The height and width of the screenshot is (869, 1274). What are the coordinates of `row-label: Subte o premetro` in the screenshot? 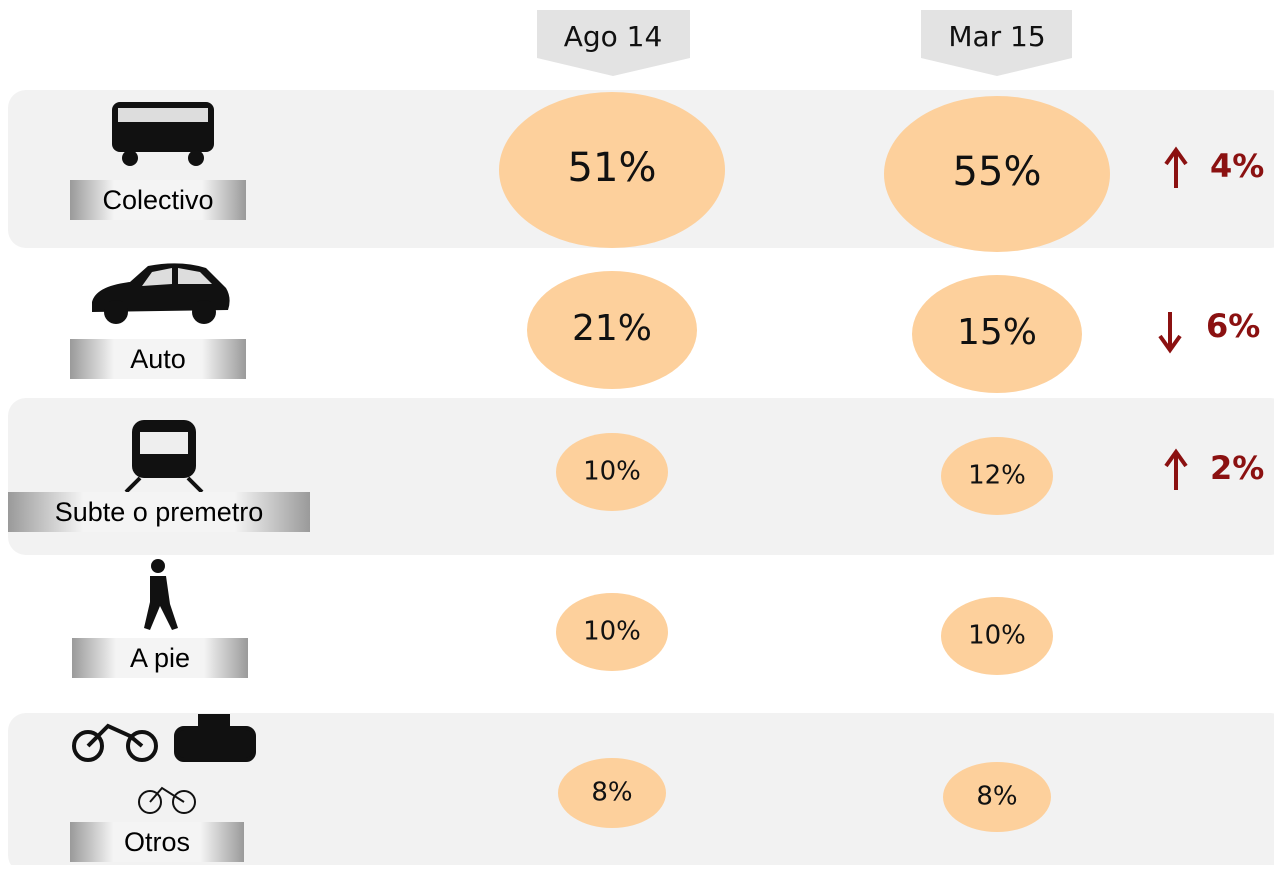 It's located at (159, 512).